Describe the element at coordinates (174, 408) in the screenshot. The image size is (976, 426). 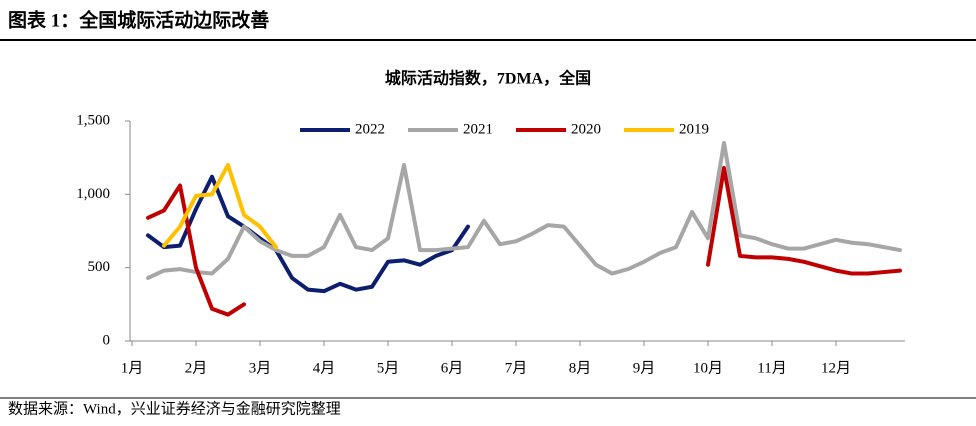
I see `source: 数据来源：Wind，兴业证券经济与金融研究院整理` at that location.